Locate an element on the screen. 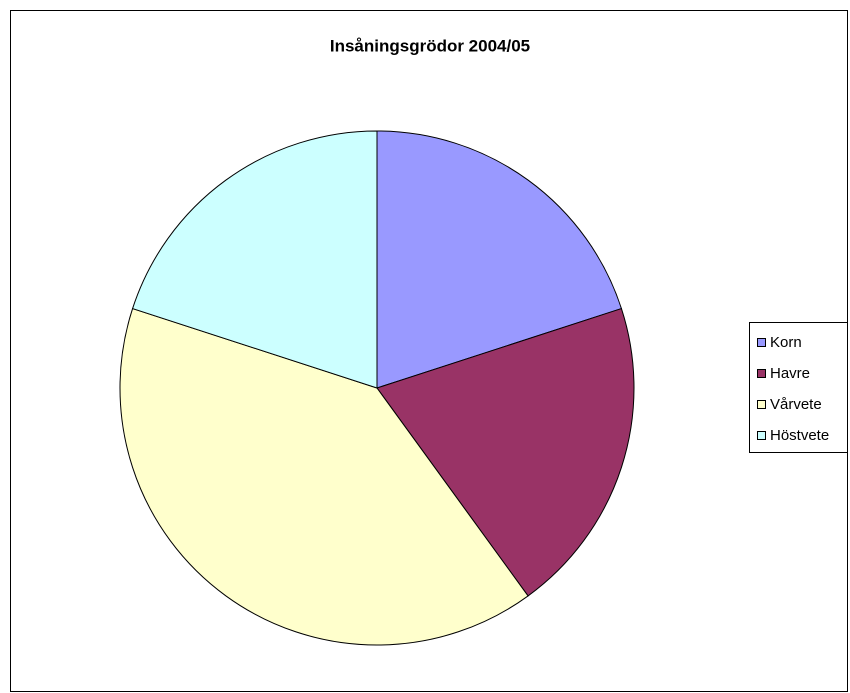 The image size is (850, 693). legend-label: Korn is located at coordinates (786, 342).